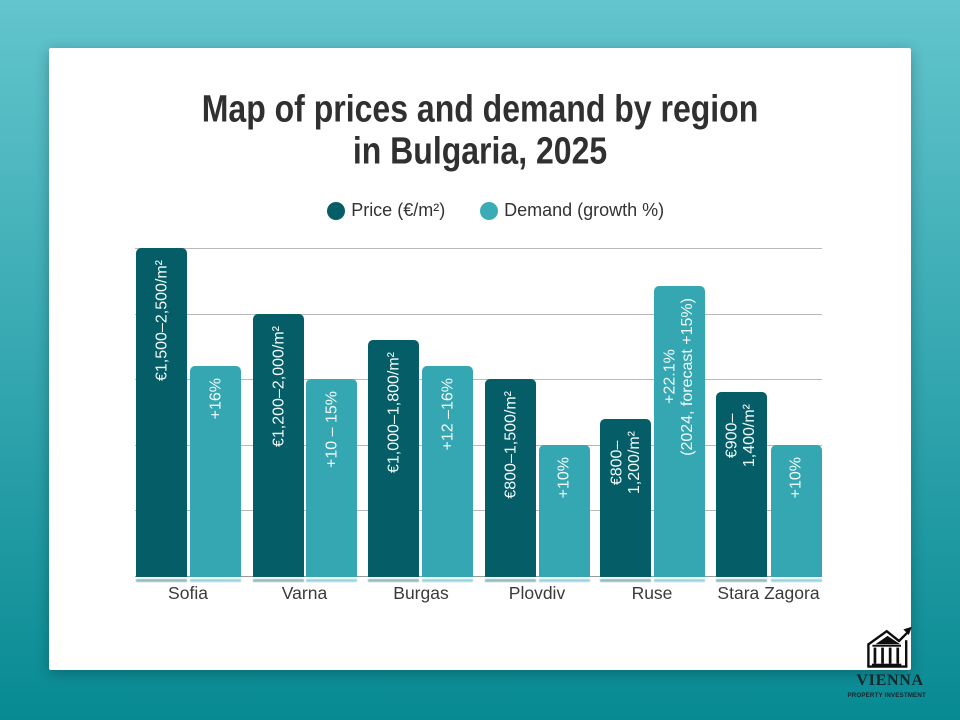 This screenshot has width=960, height=720. Describe the element at coordinates (887, 695) in the screenshot. I see `svg-text: PROPERTY INVESTMENT` at that location.